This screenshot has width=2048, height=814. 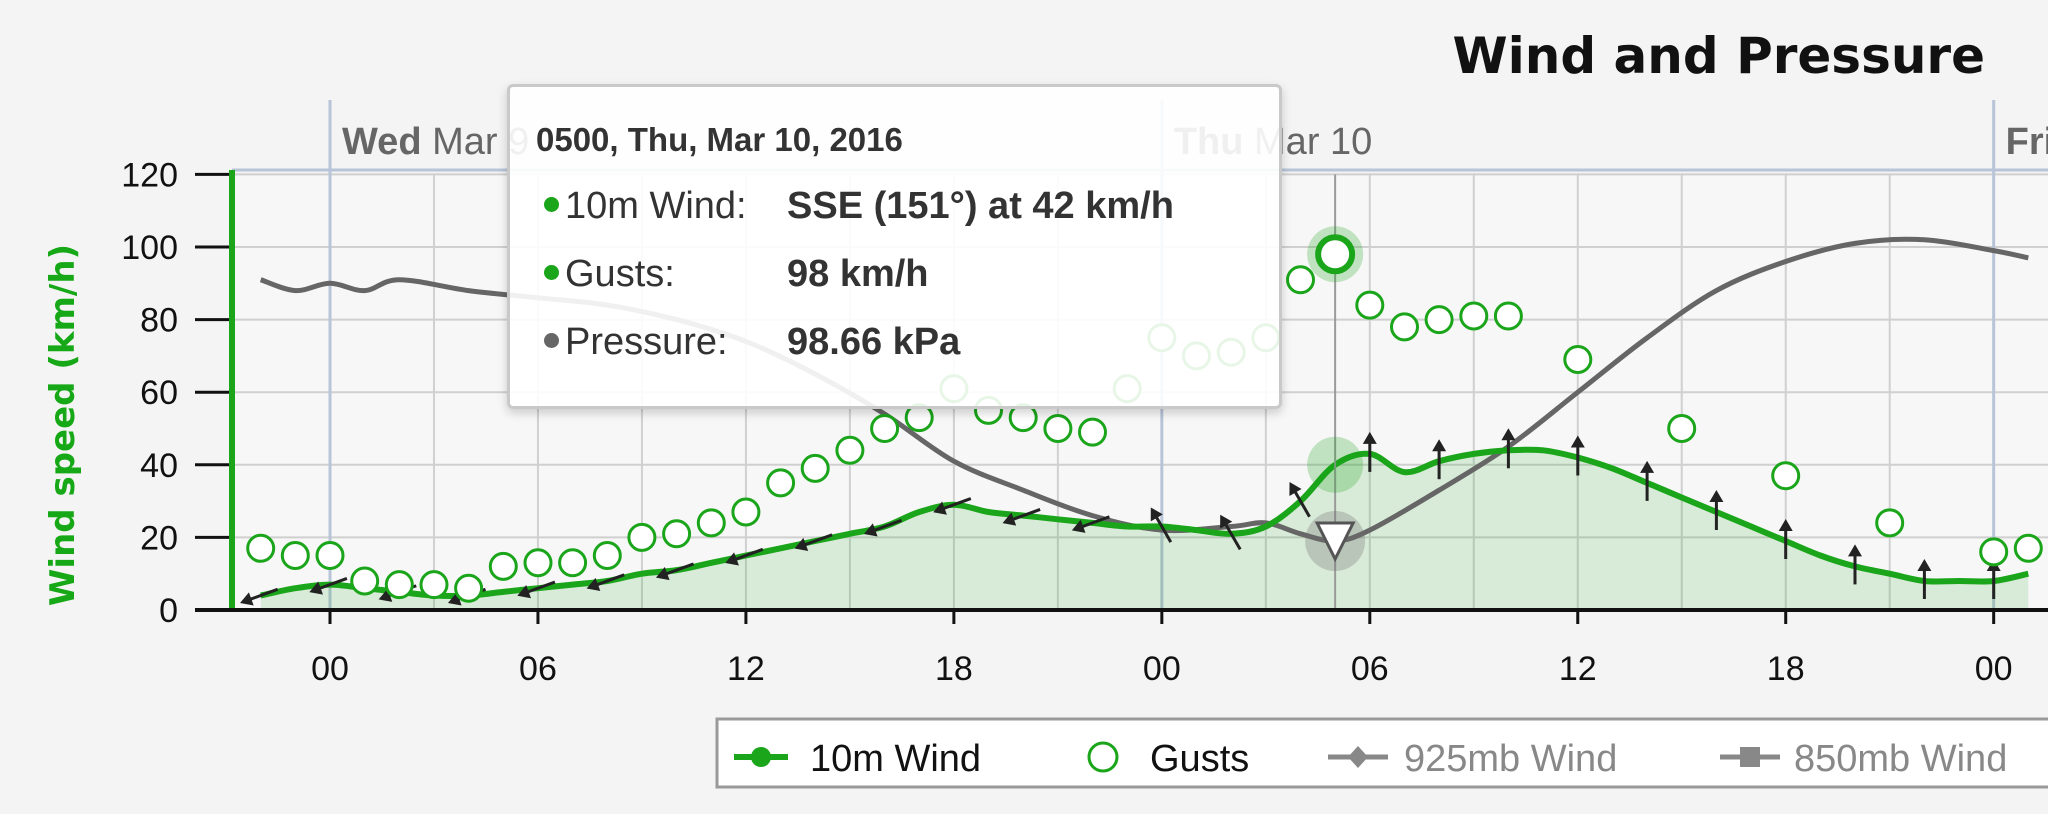 I want to click on tooltip-row-gusts: Gusts: 98 km/h, so click(x=736, y=274).